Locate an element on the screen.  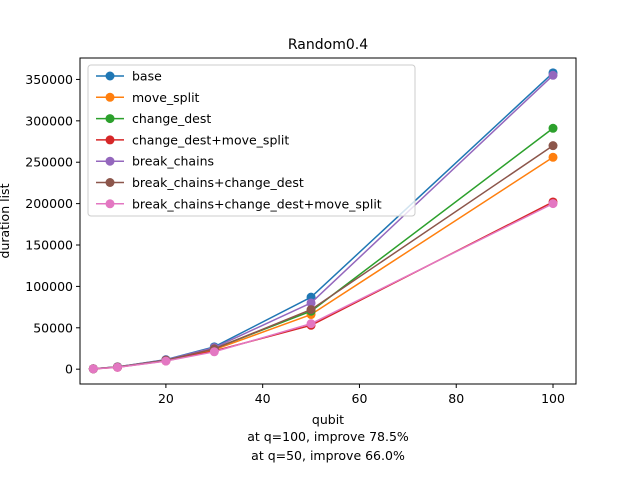
legend-item: change_dest+move_split is located at coordinates (192, 139).